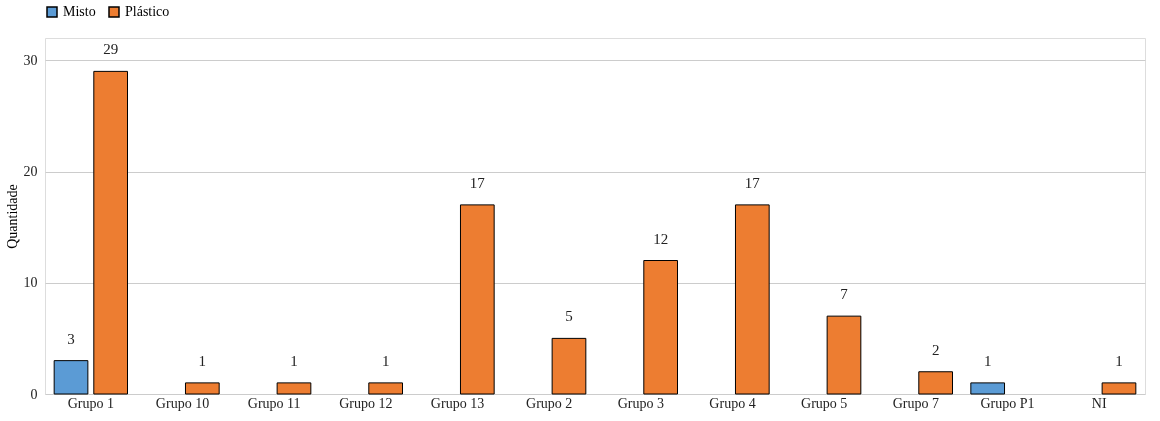 This screenshot has width=1160, height=421. I want to click on data-label: 7, so click(844, 294).